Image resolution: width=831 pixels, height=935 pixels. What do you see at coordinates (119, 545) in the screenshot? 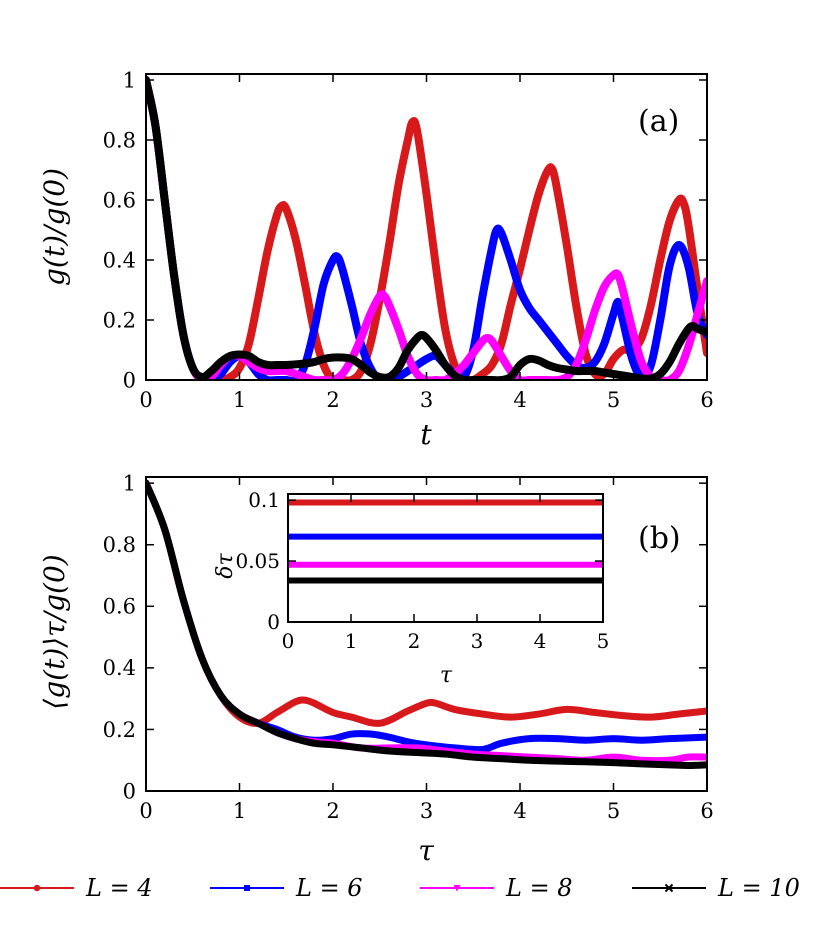
I see `panel-b-y-tick-label: 0.8` at bounding box center [119, 545].